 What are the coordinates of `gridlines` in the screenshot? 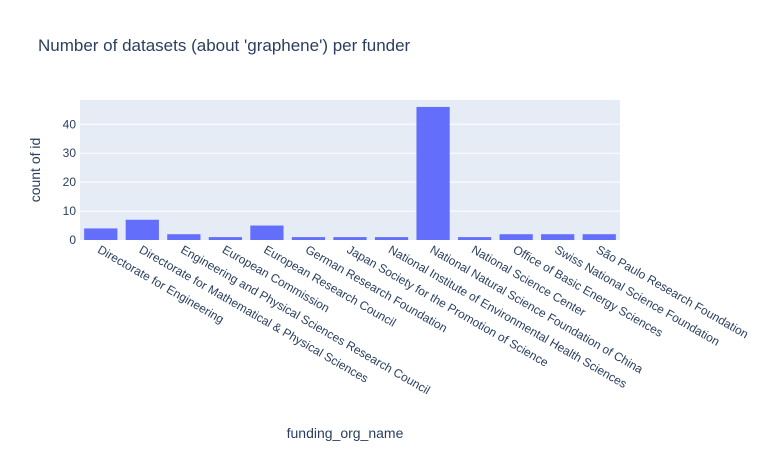 It's located at (350, 167).